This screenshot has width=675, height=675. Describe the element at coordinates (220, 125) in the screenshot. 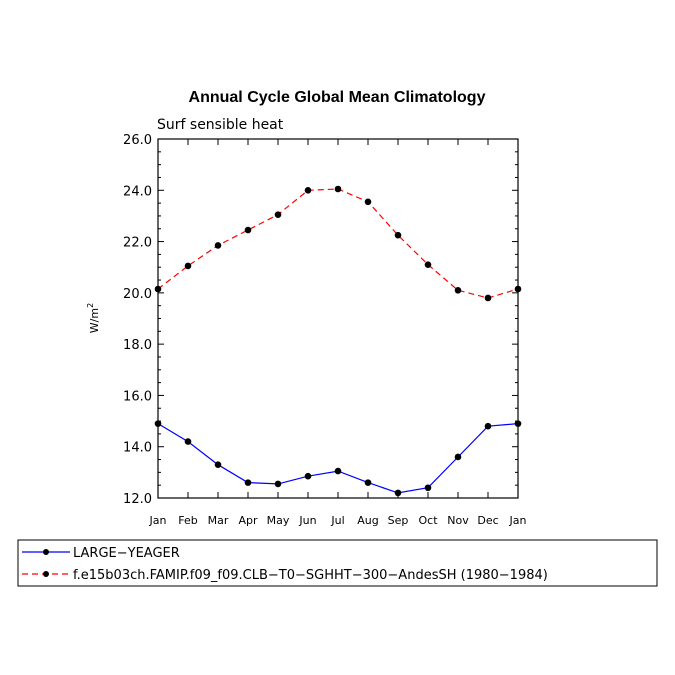

I see `chart-subtitle: Surf sensible heat` at that location.